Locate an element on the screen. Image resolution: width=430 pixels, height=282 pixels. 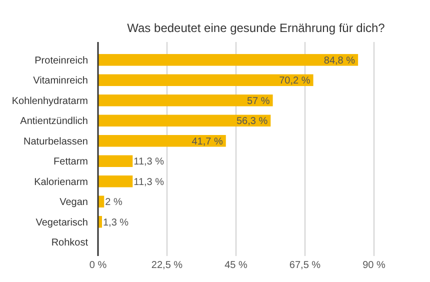
y-tick-label: Kohlenhydratarm is located at coordinates (50, 101).